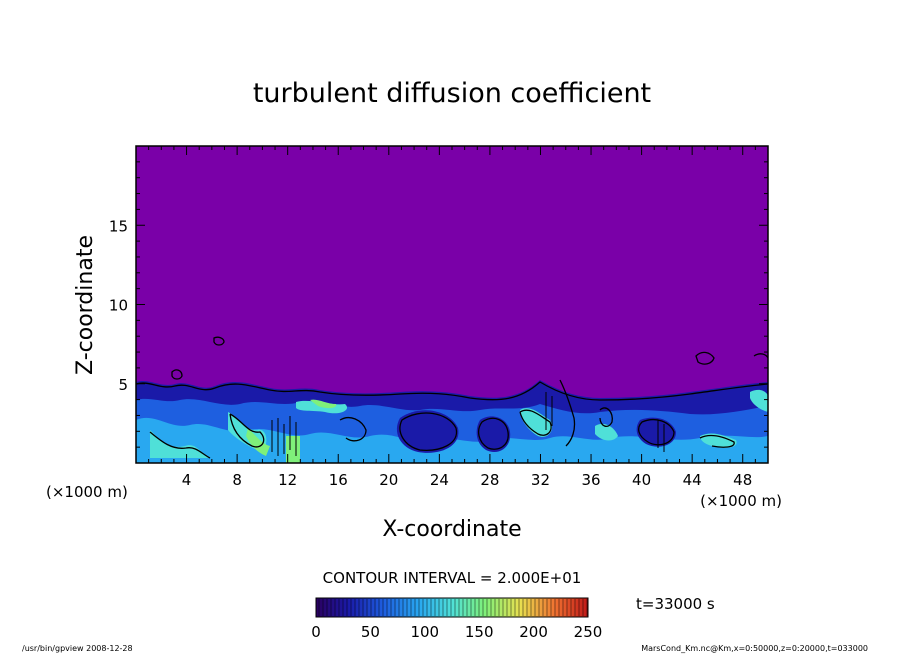 This screenshot has height=654, width=904. What do you see at coordinates (452, 93) in the screenshot?
I see `chart-title: turbulent diffusion coefficient` at bounding box center [452, 93].